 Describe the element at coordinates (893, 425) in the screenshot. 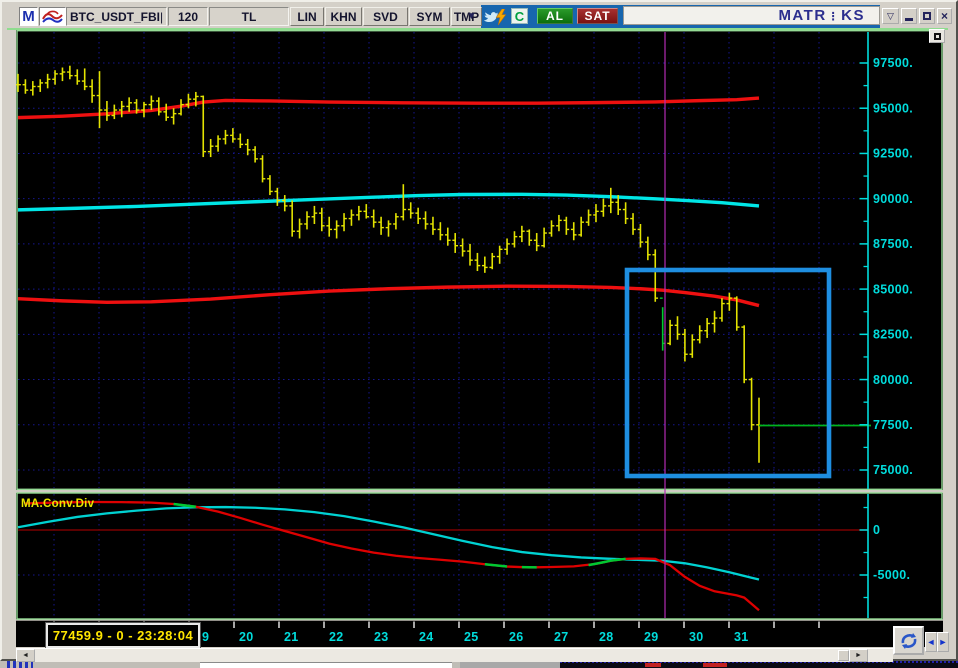

I see `svg-text: 77500.` at that location.